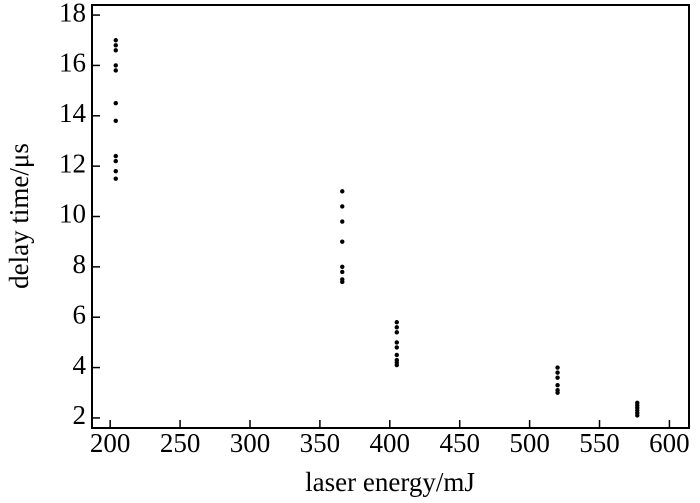 The image size is (700, 503). I want to click on y-tick-label: 2, so click(80, 415).